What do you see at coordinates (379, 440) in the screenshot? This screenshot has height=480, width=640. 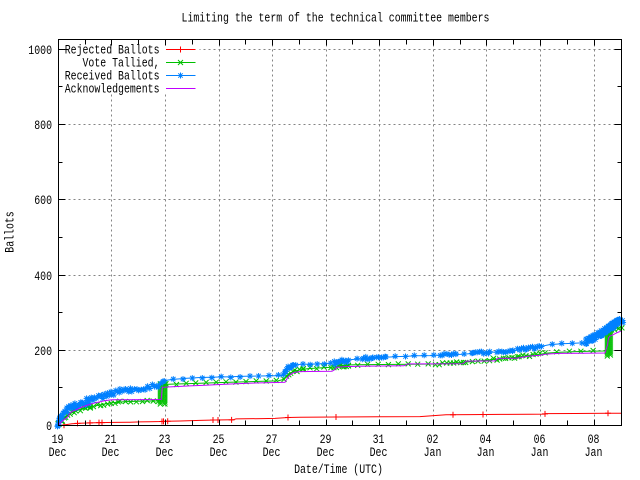 I see `svg-text: 31` at bounding box center [379, 440].